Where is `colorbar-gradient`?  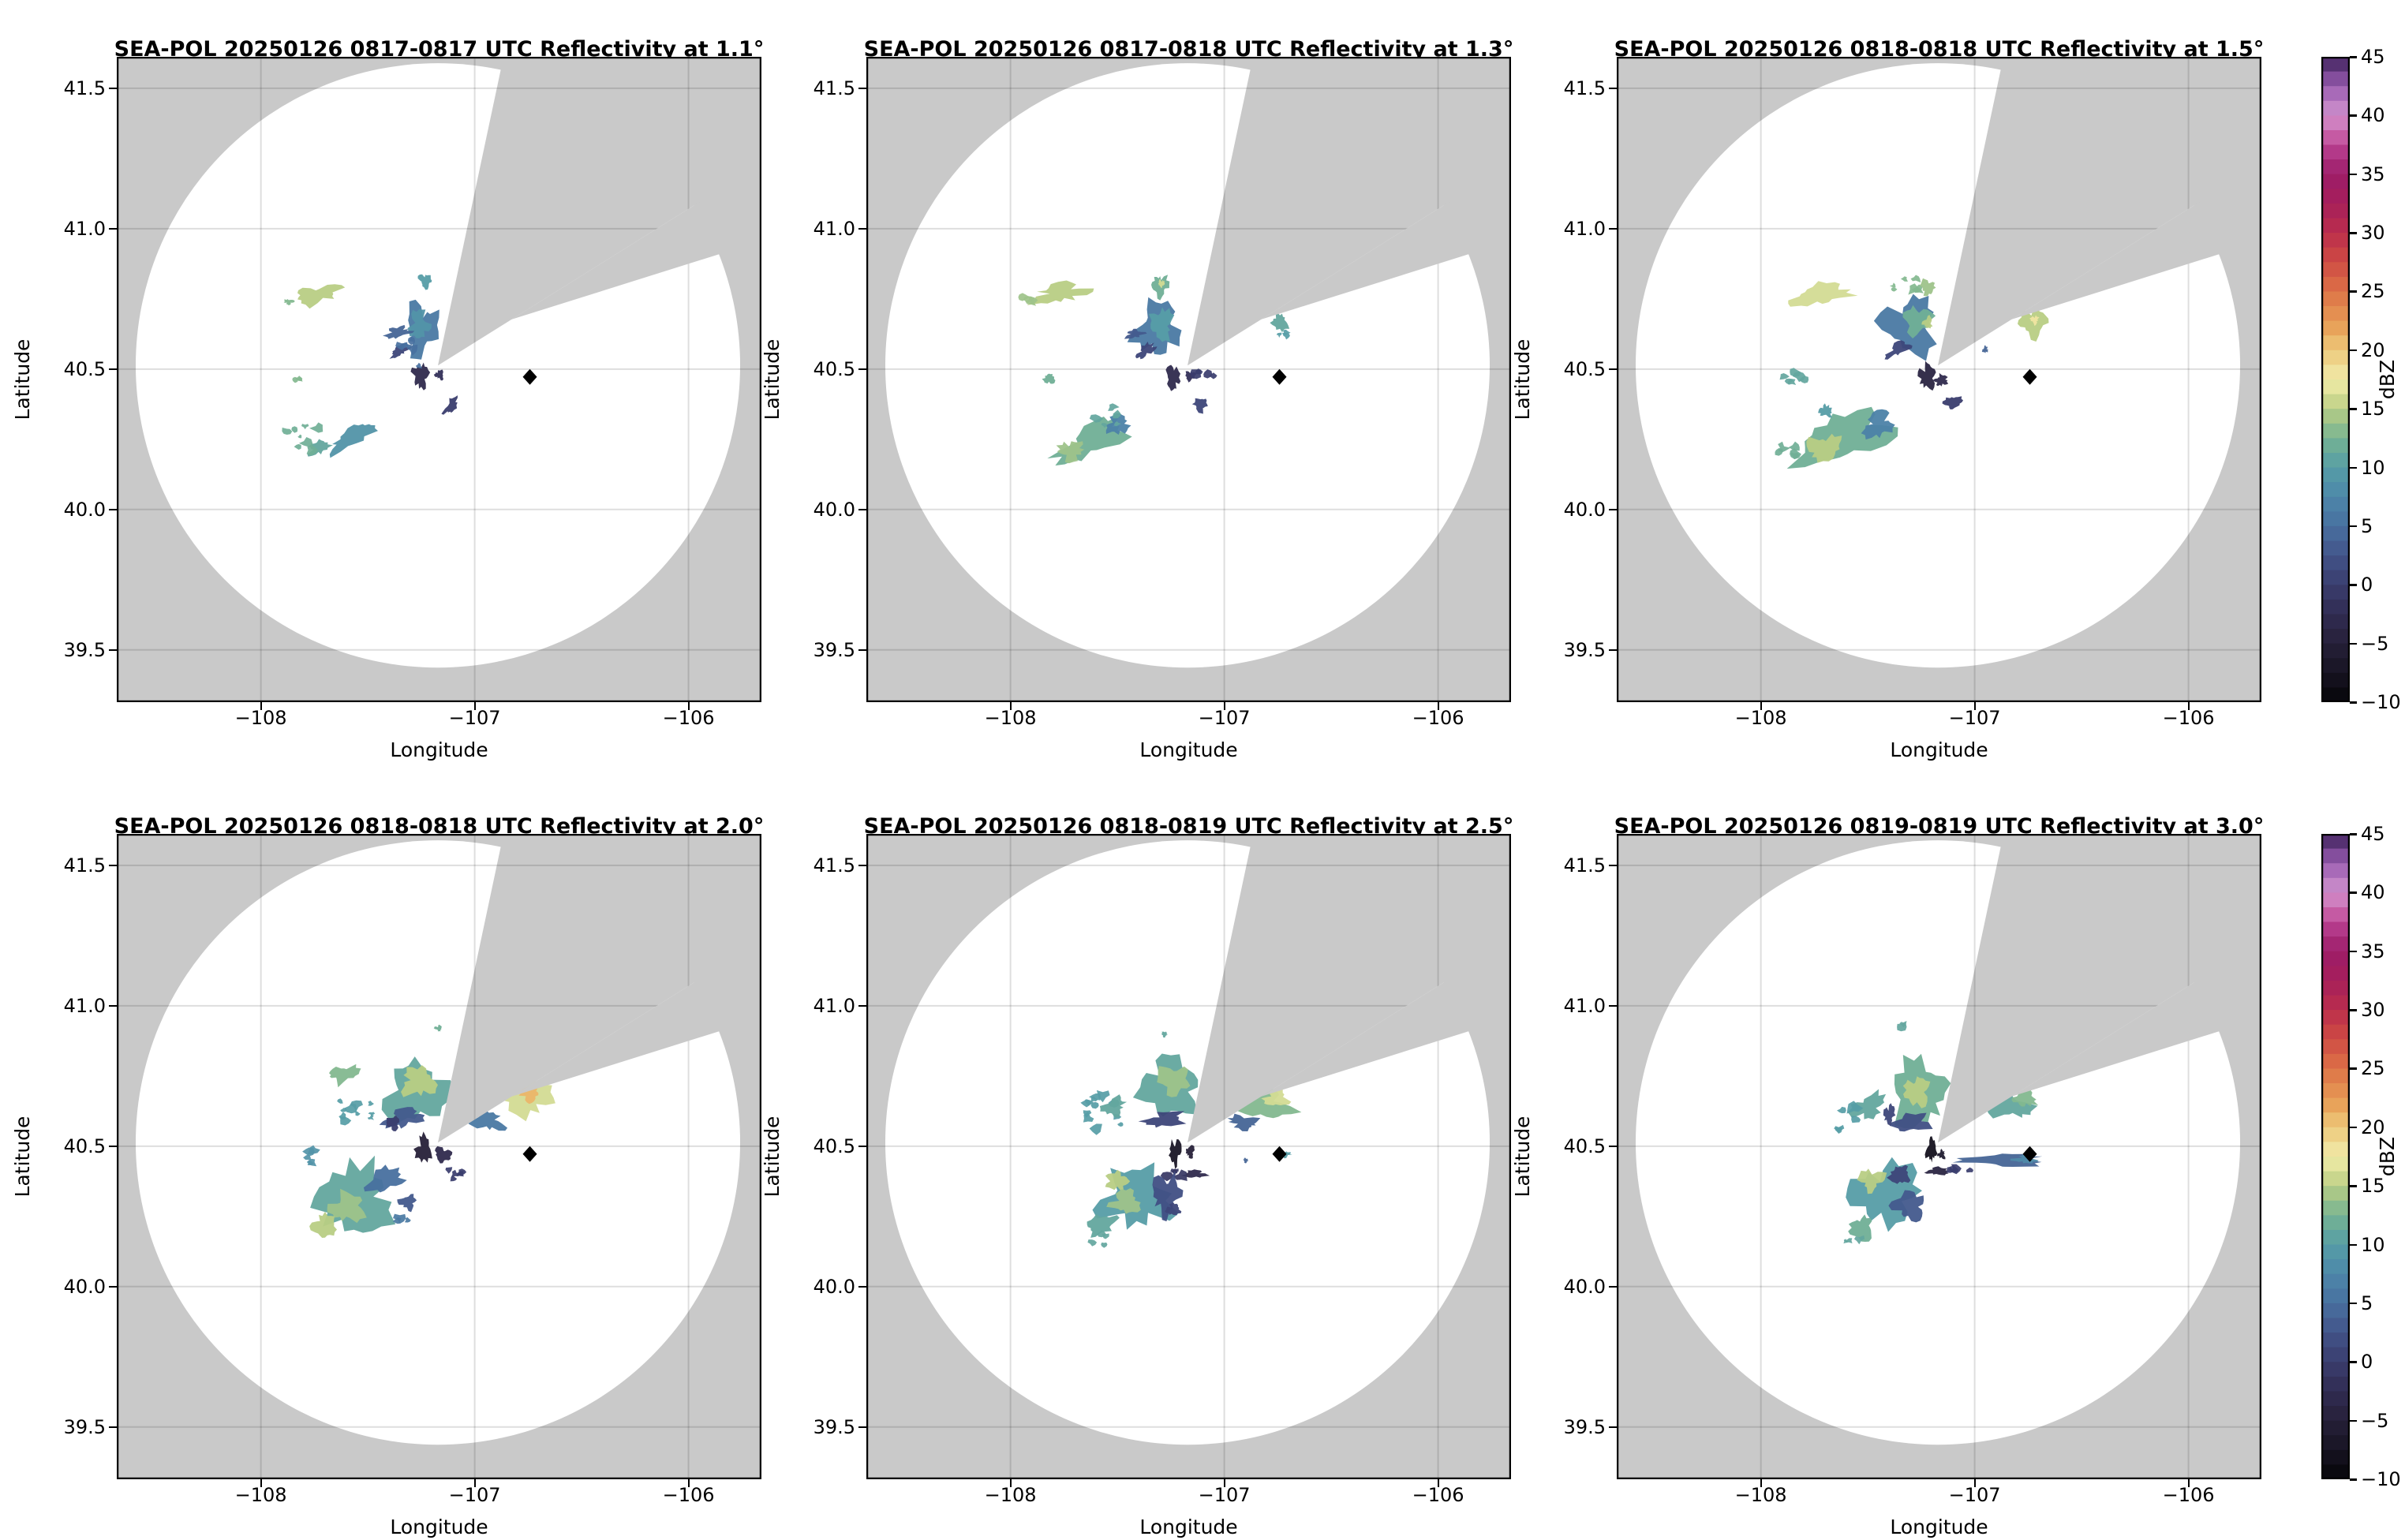 colorbar-gradient is located at coordinates (2336, 379).